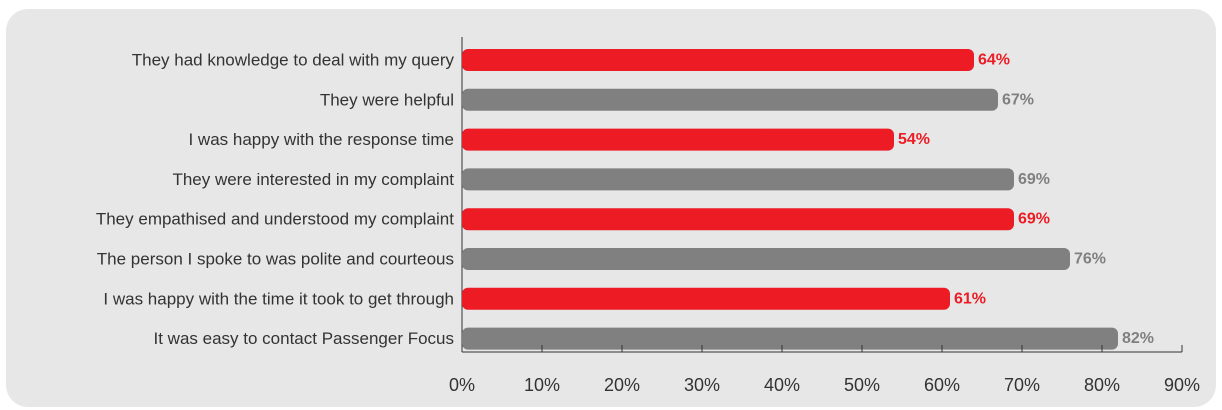 The height and width of the screenshot is (410, 1222). I want to click on x-tick-label: 10%, so click(542, 385).